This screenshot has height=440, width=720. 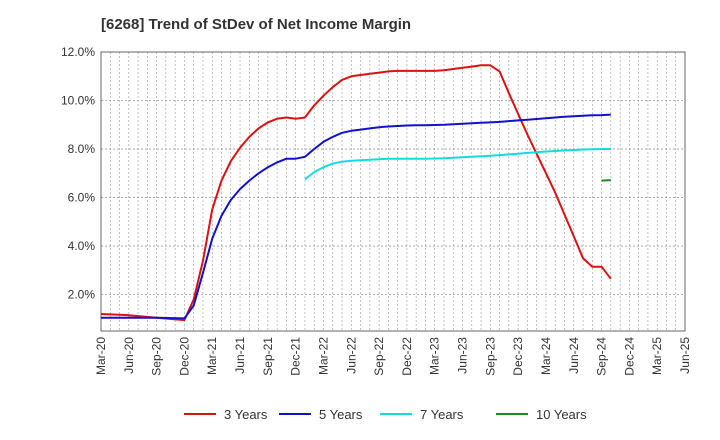 I want to click on x-tick-label: Mar-20, so click(x=101, y=356).